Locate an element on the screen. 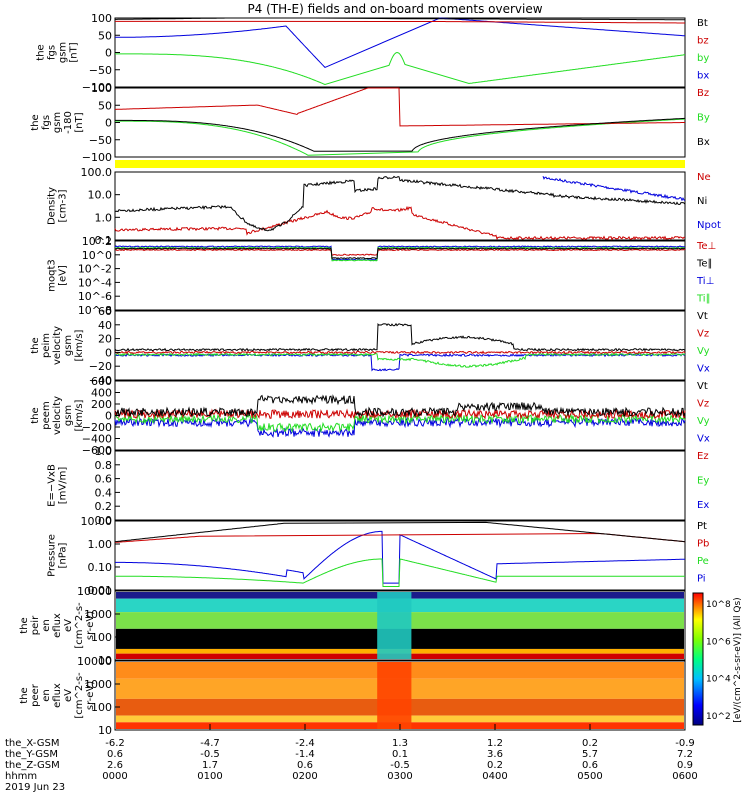  y-axis-label: peim is located at coordinates (46, 345).